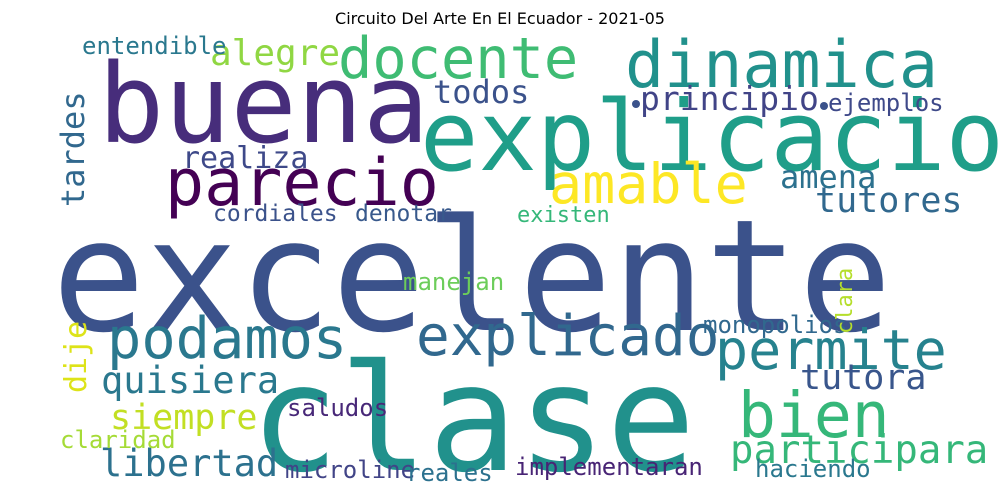 Image resolution: width=1000 pixels, height=500 pixels. I want to click on word-todos: todos, so click(481, 92).